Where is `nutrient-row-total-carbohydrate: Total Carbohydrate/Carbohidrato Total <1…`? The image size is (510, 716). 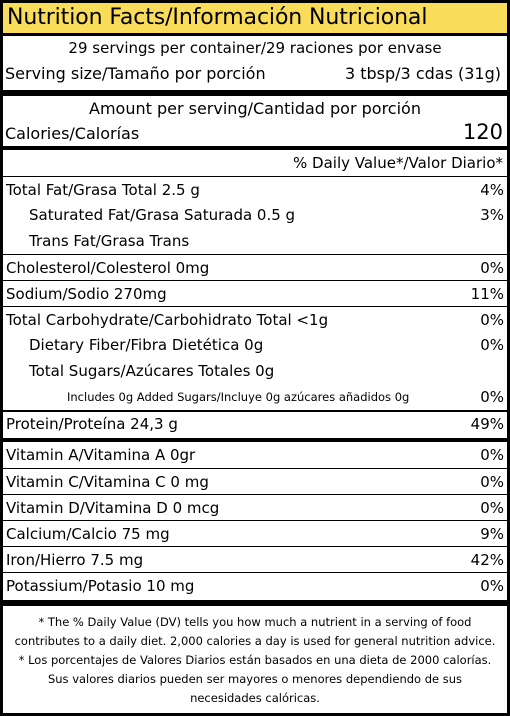
nutrient-row-total-carbohydrate: Total Carbohydrate/Carbohidrato Total <1… is located at coordinates (255, 319).